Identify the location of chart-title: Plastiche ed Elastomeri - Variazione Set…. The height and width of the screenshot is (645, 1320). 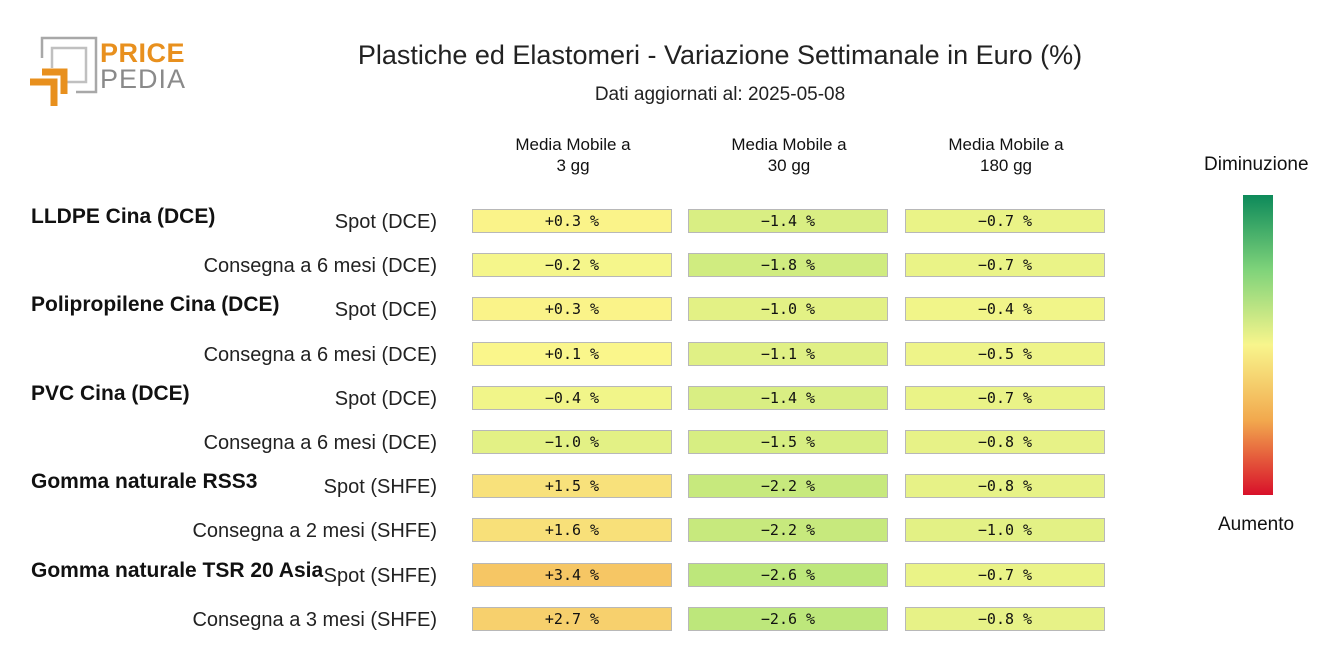
(720, 55).